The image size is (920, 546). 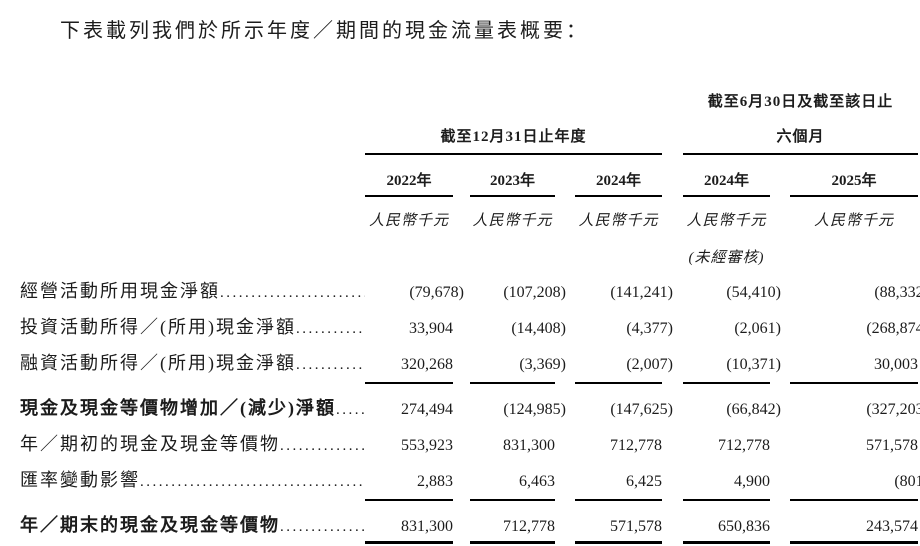 I want to click on column-group-header-annual-text: 截至12月31日止年度, so click(x=513, y=140).